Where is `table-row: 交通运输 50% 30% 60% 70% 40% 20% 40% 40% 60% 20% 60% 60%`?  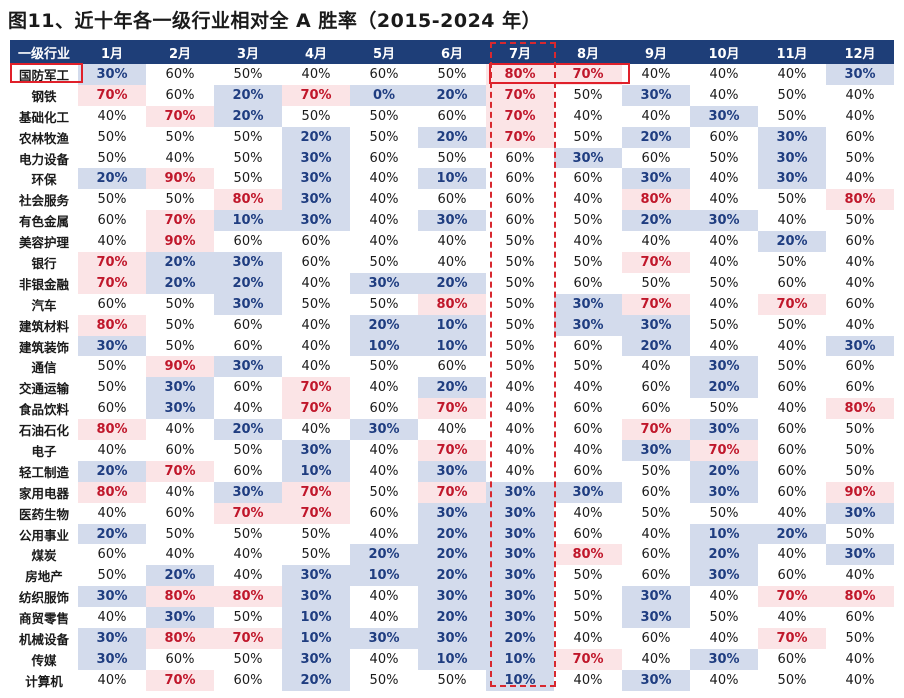 table-row: 交通运输 50% 30% 60% 70% 40% 20% 40% 40% 60% 20% 60% 60% is located at coordinates (452, 388).